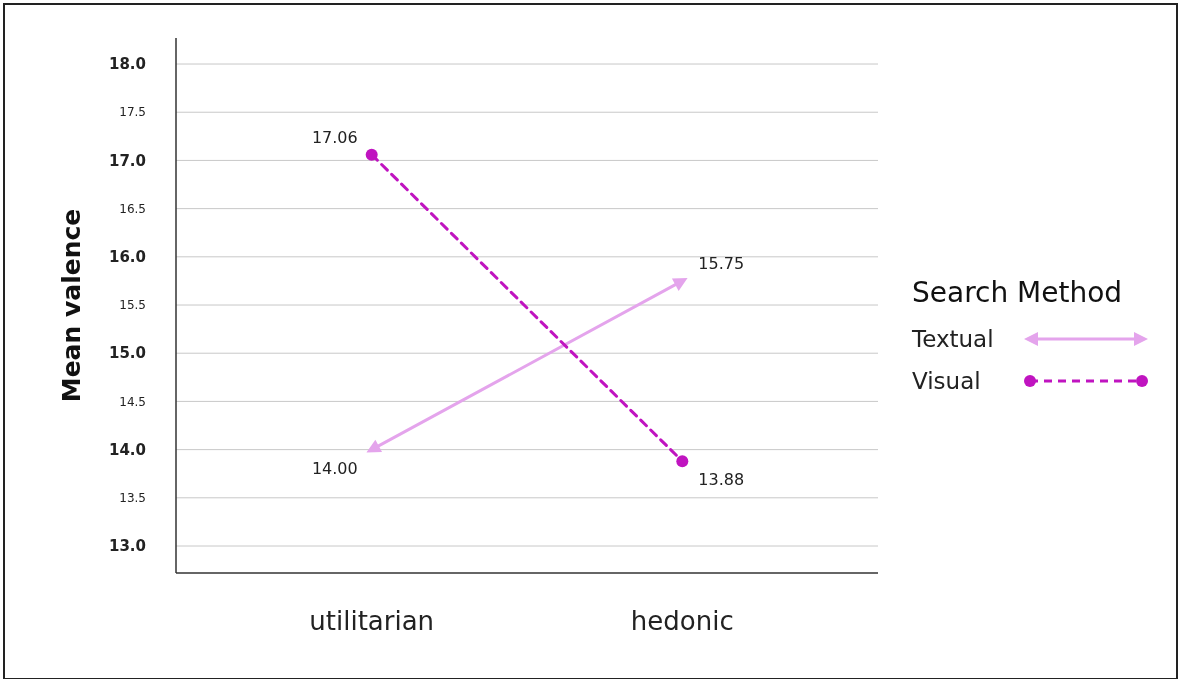 The image size is (1181, 679). Describe the element at coordinates (71, 305) in the screenshot. I see `y-axis-title: Mean valence` at that location.